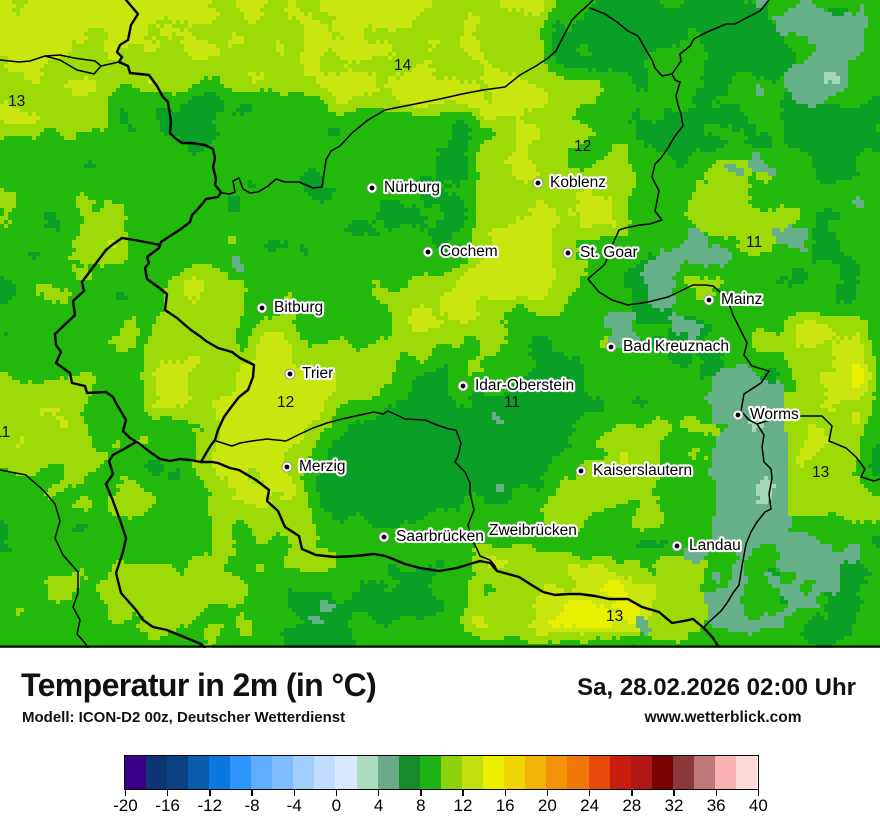 Image resolution: width=880 pixels, height=830 pixels. What do you see at coordinates (642, 470) in the screenshot?
I see `svg-text: Kaiserslautern` at bounding box center [642, 470].